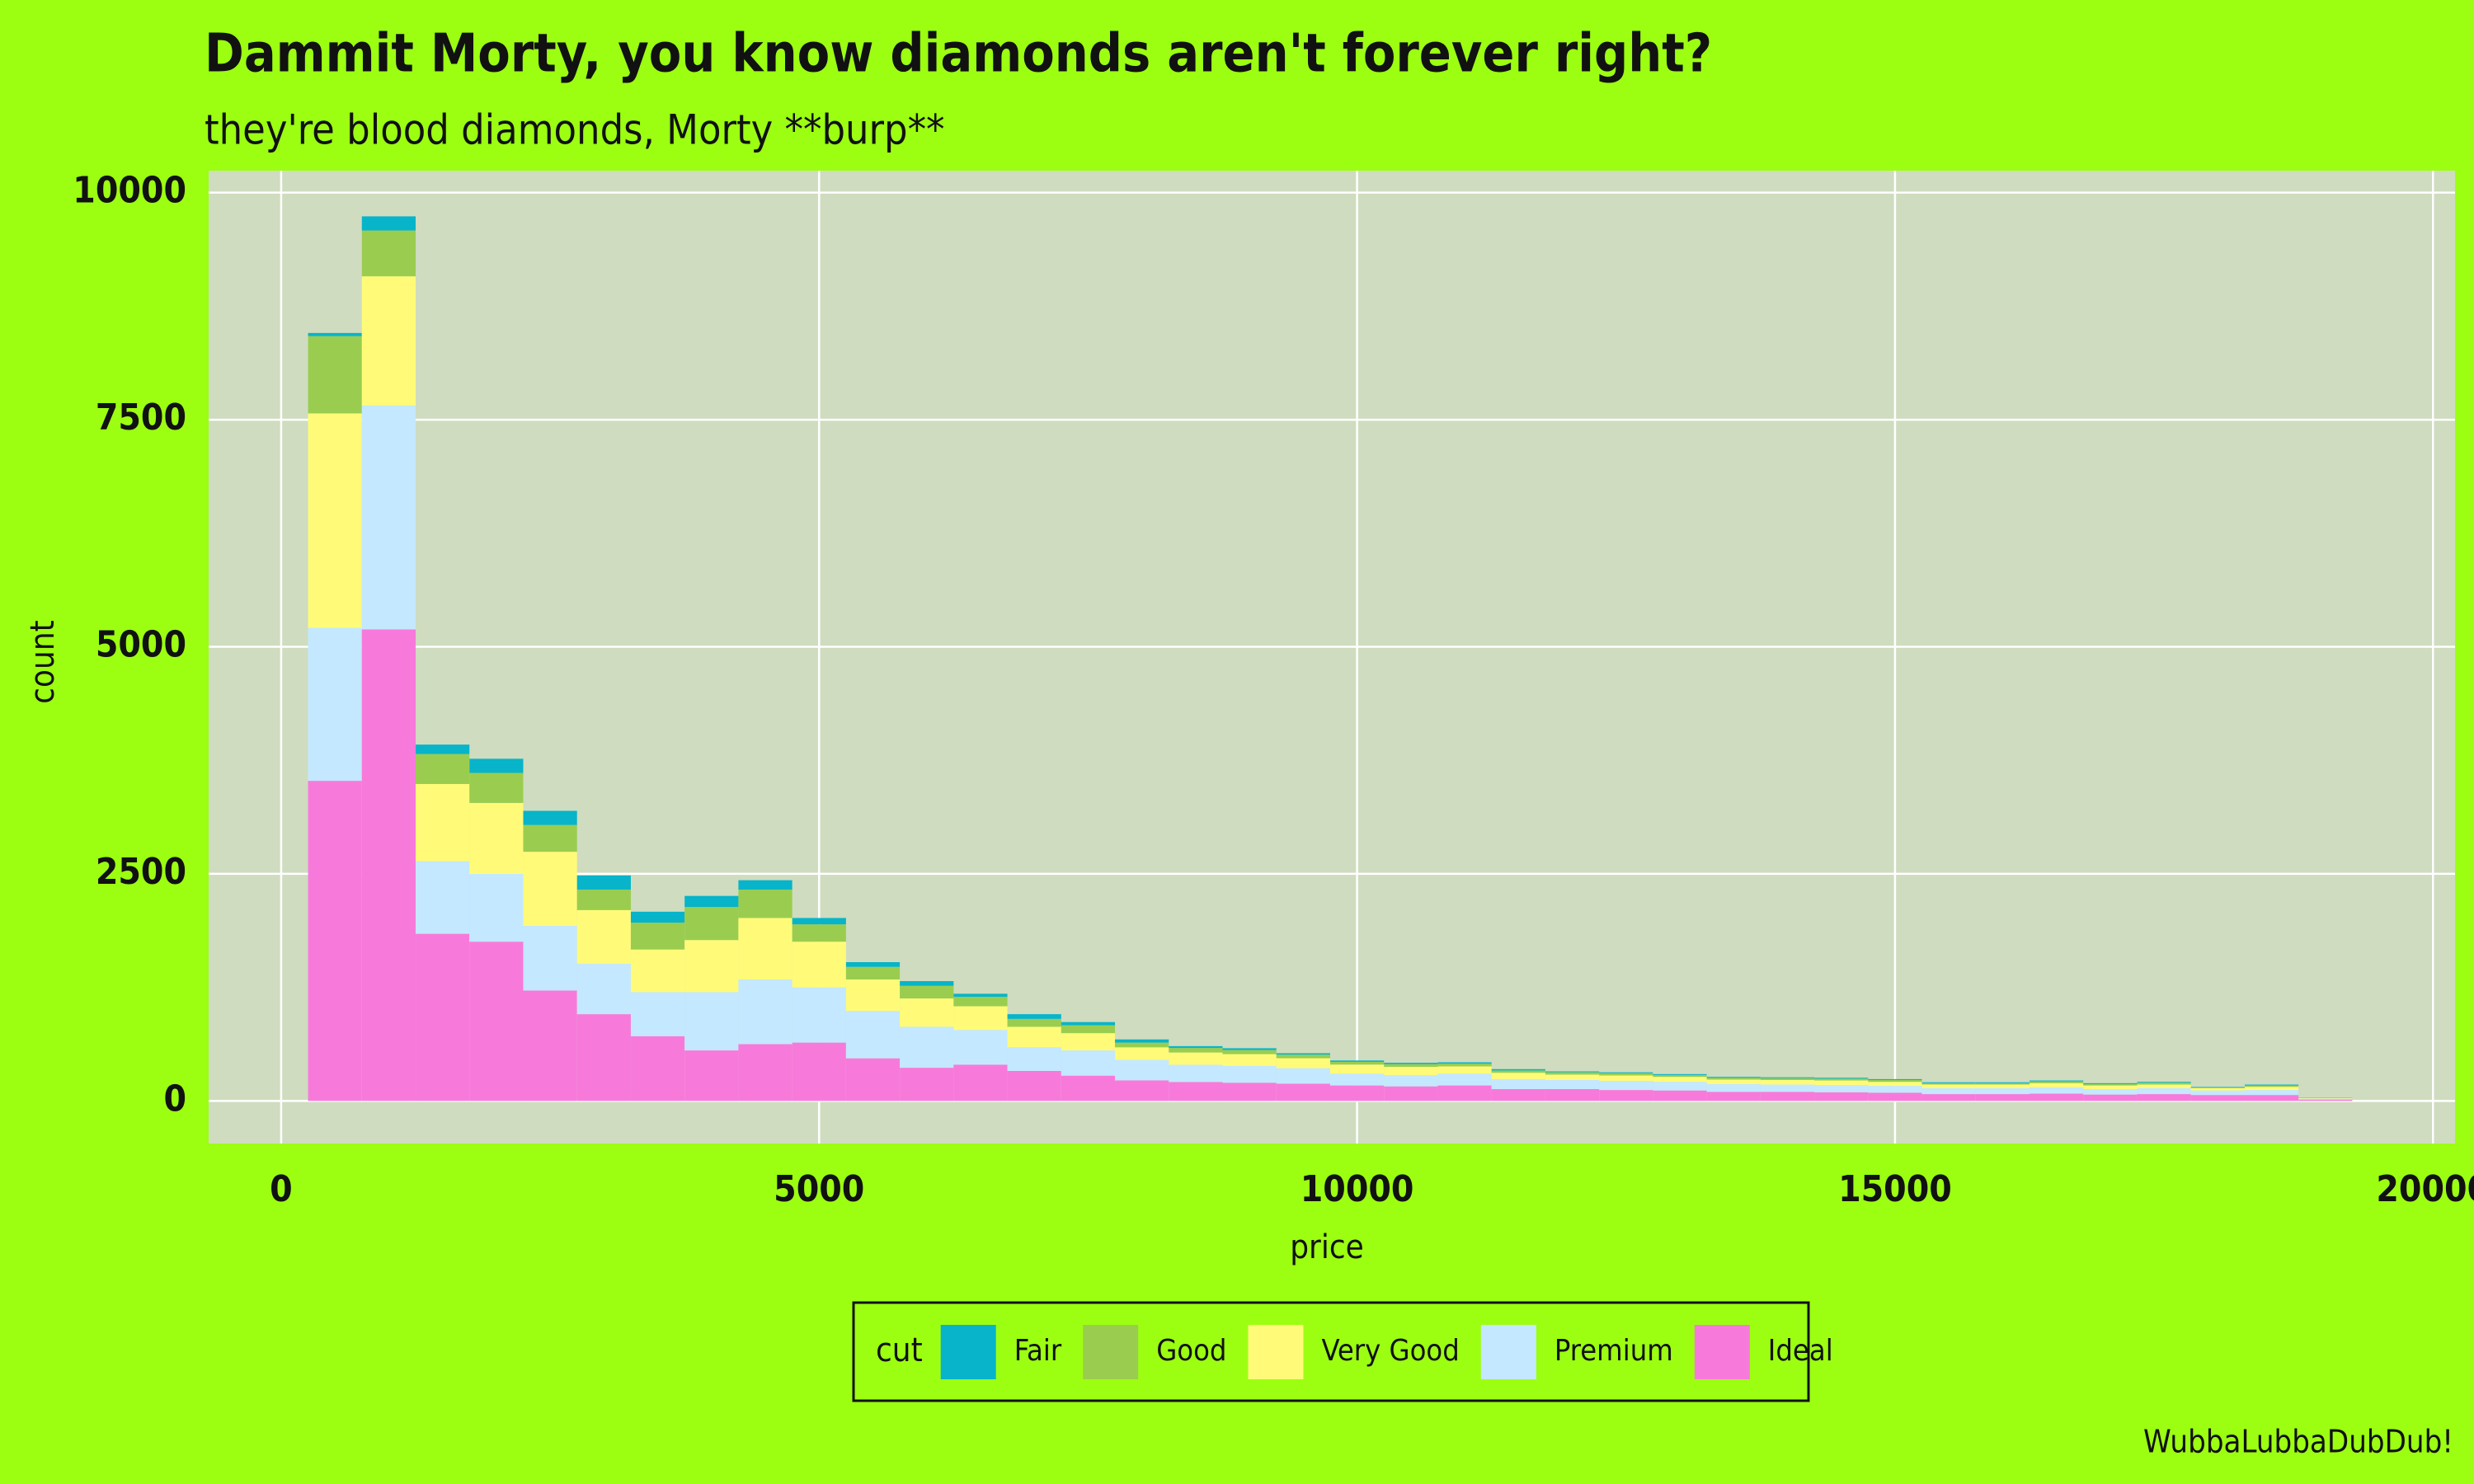  Describe the element at coordinates (1800, 1351) in the screenshot. I see `legend-label: Ideal` at that location.